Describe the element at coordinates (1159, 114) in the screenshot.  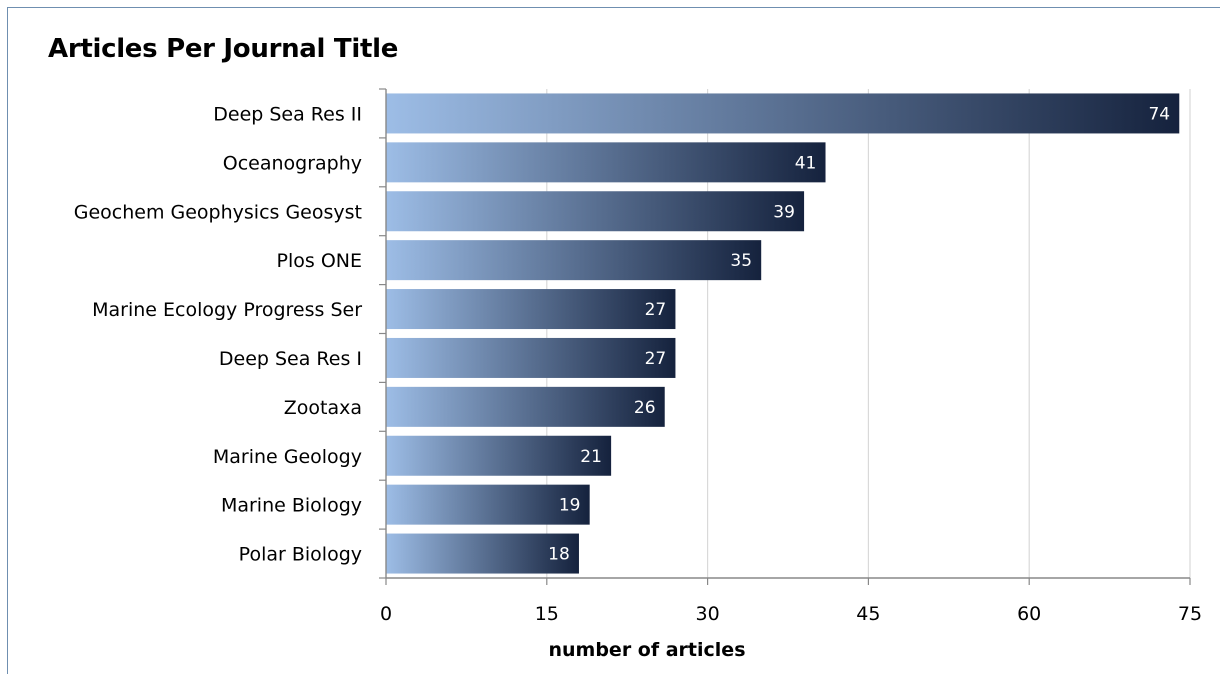
I see `data-label: 74` at that location.